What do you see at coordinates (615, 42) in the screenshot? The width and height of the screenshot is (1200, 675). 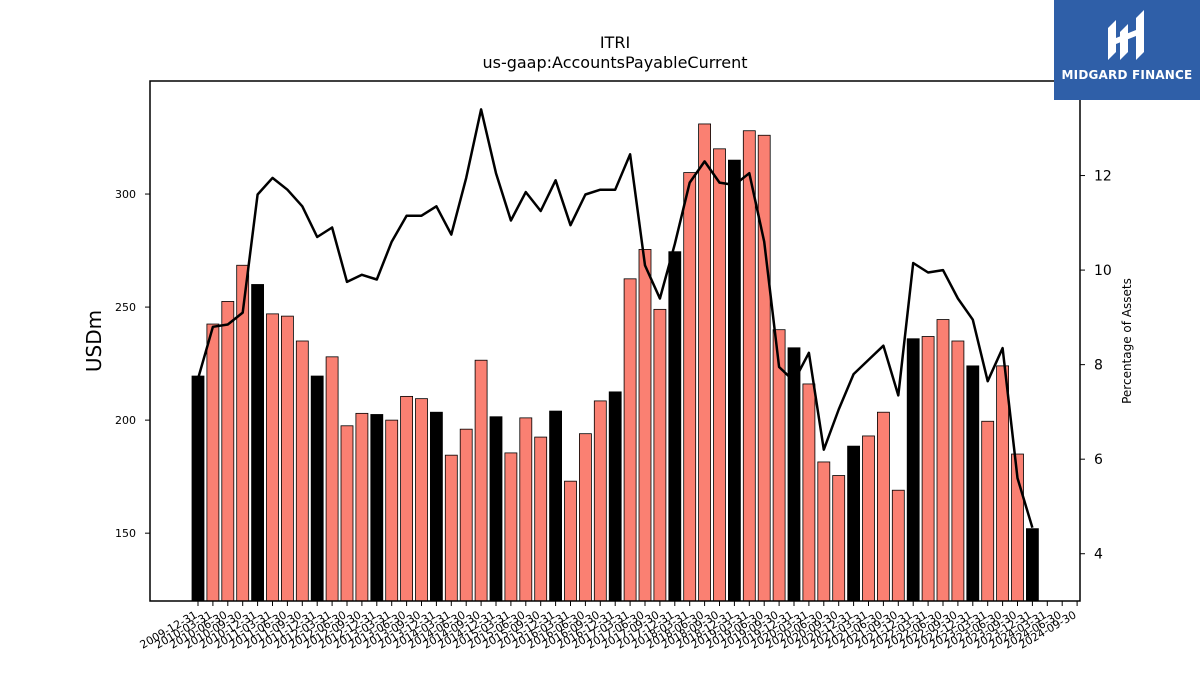 I see `chart-title: ITRI` at bounding box center [615, 42].